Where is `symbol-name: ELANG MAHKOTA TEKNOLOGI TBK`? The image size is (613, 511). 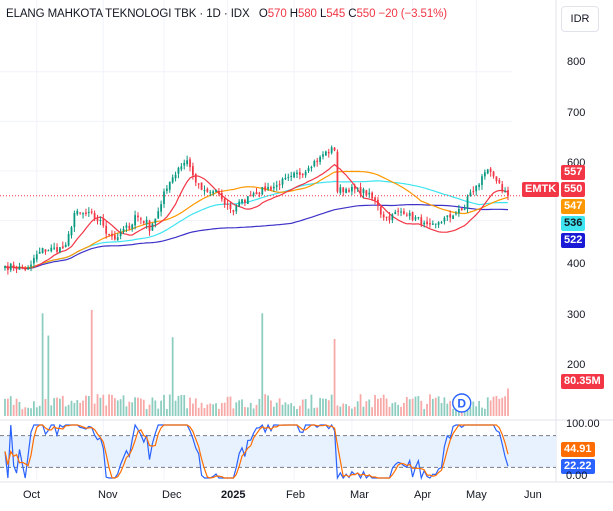
symbol-name: ELANG MAHKOTA TEKNOLOGI TBK is located at coordinates (101, 14).